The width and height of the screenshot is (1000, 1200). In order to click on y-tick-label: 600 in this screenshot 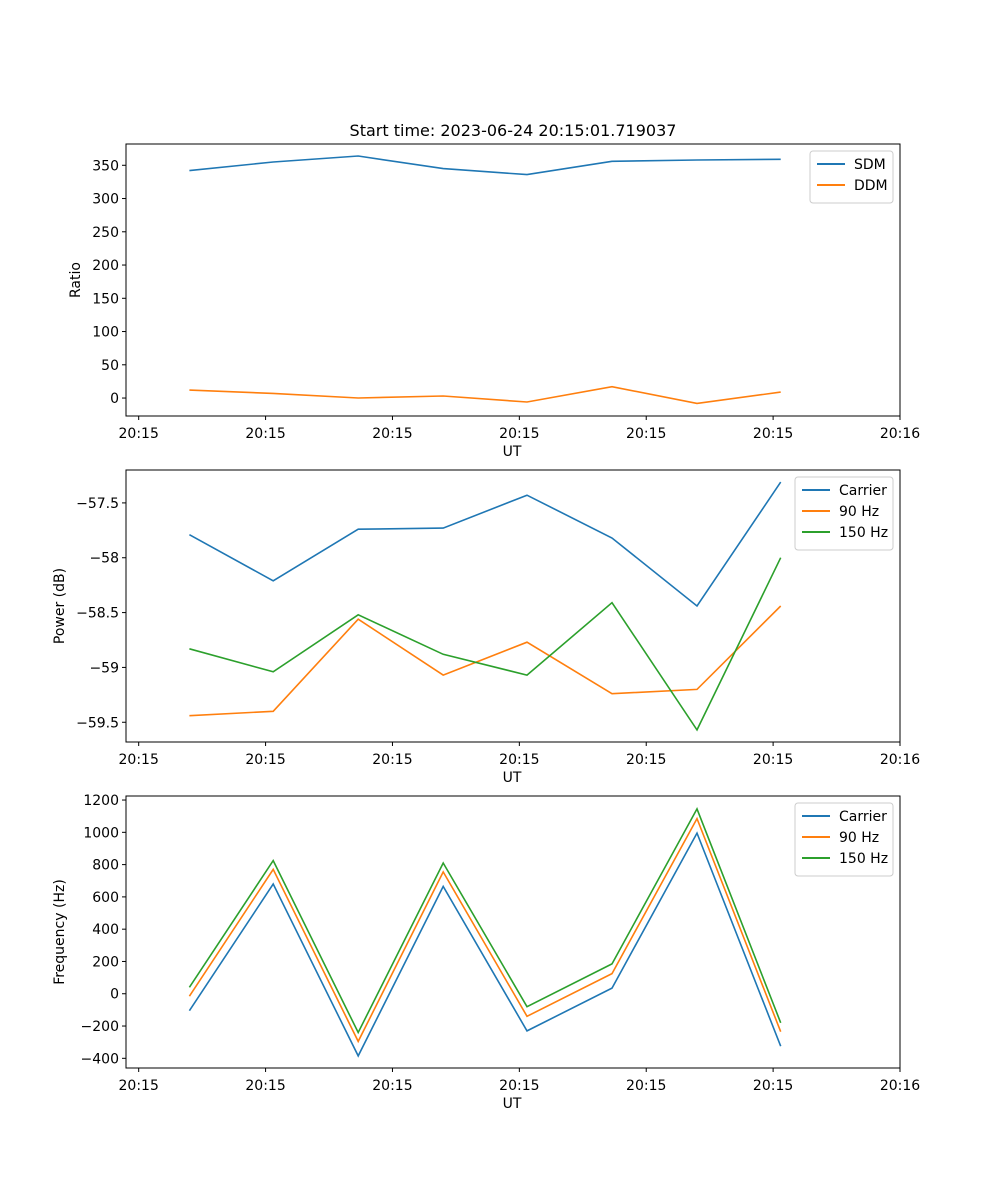, I will do `click(105, 898)`.